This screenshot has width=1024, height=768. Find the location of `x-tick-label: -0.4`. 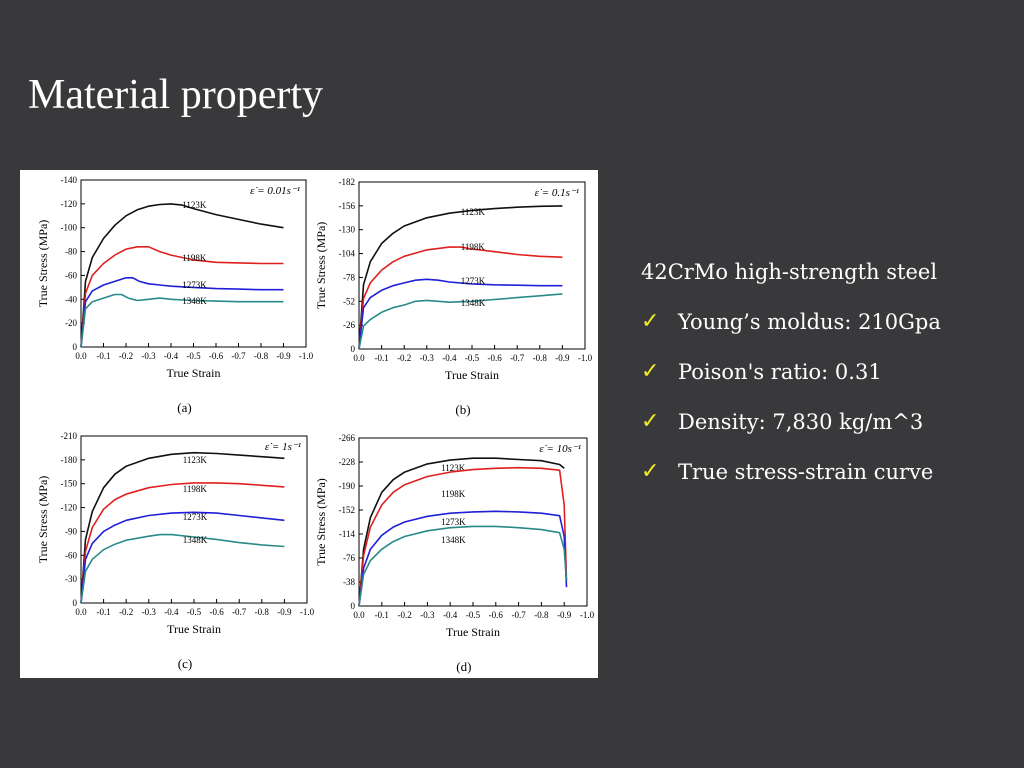

x-tick-label: -0.4 is located at coordinates (171, 356).